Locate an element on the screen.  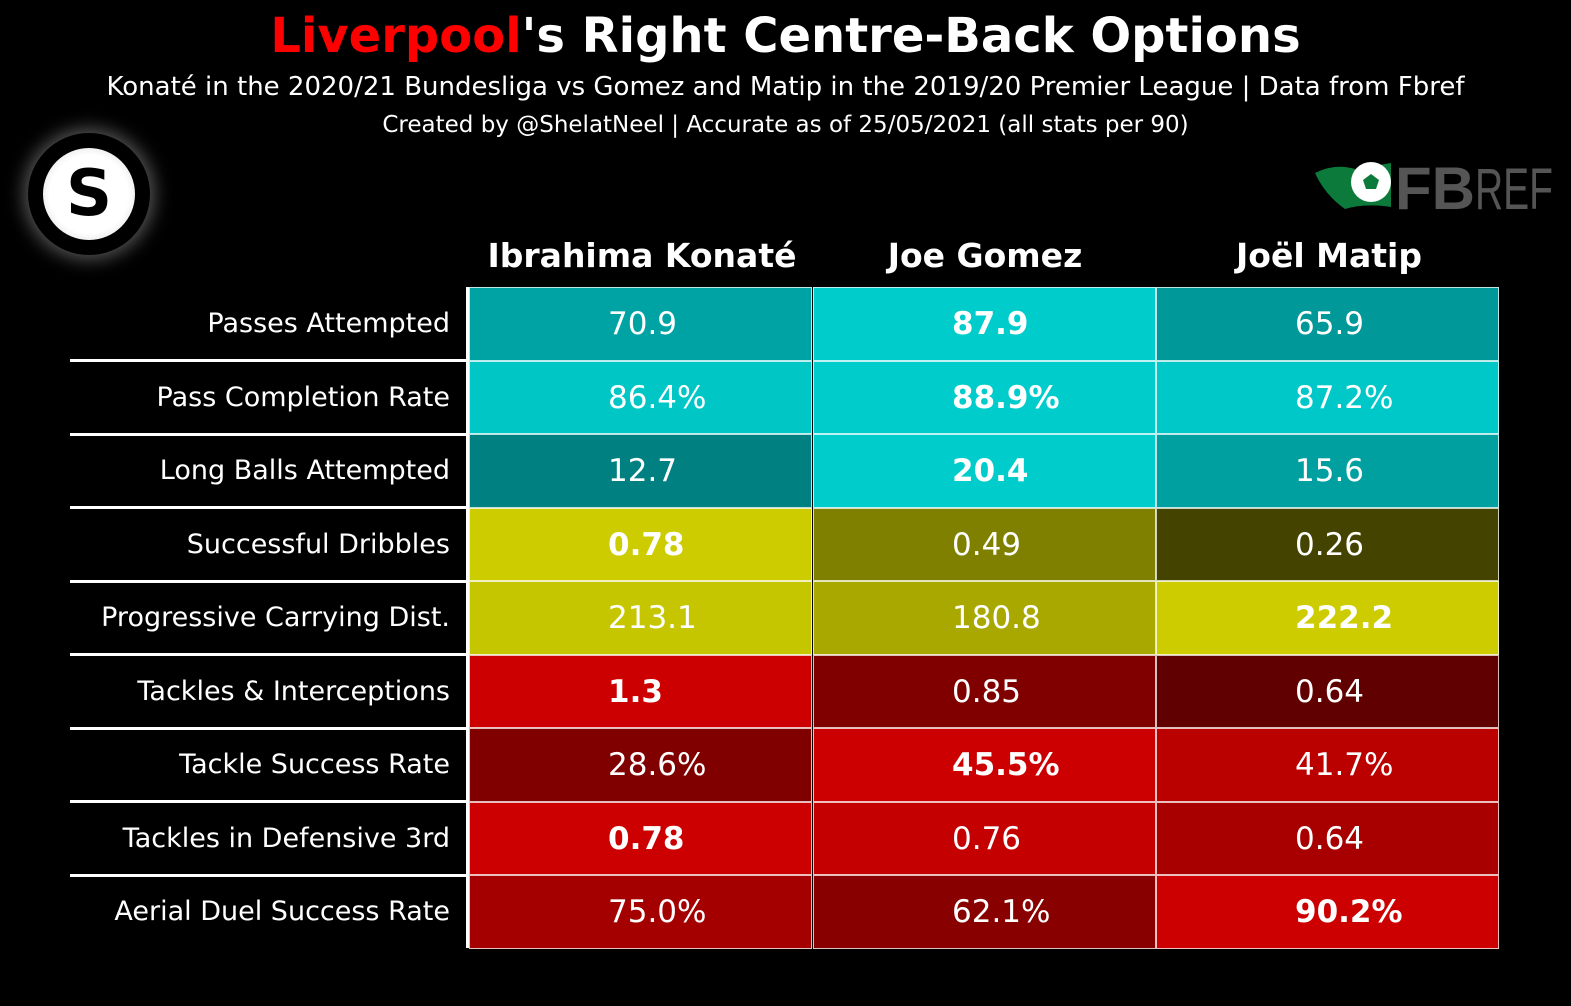
table-cell: 1.3 is located at coordinates (640, 691).